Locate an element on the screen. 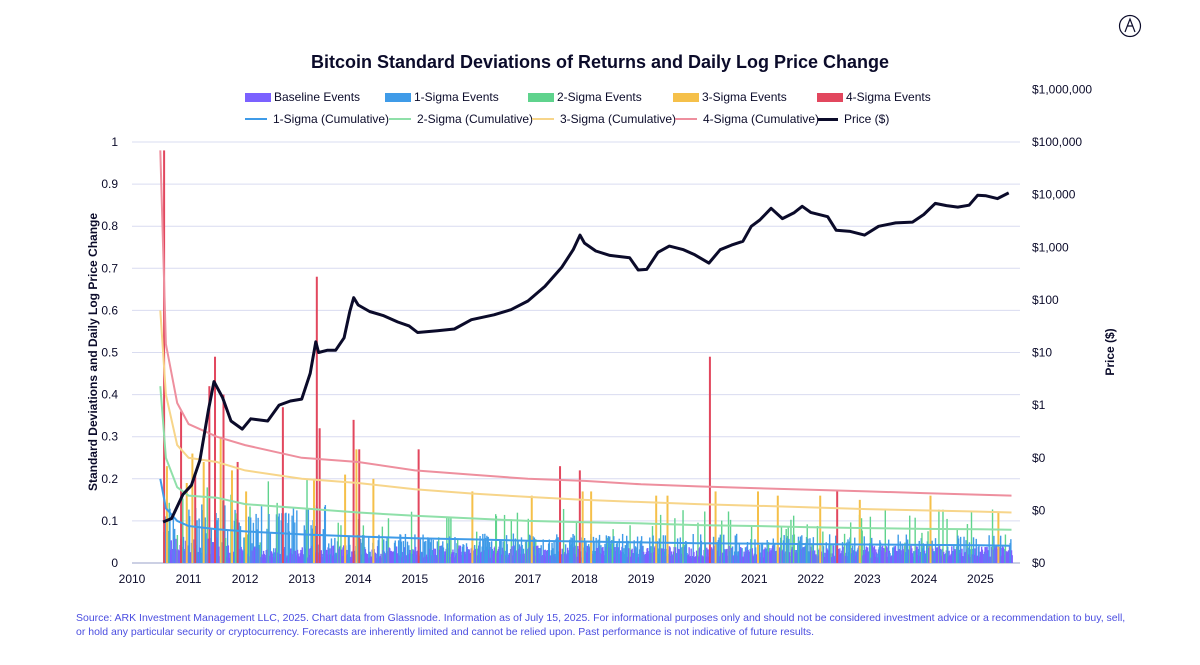 The image size is (1200, 665). x-tick-label: 2012 is located at coordinates (245, 579).